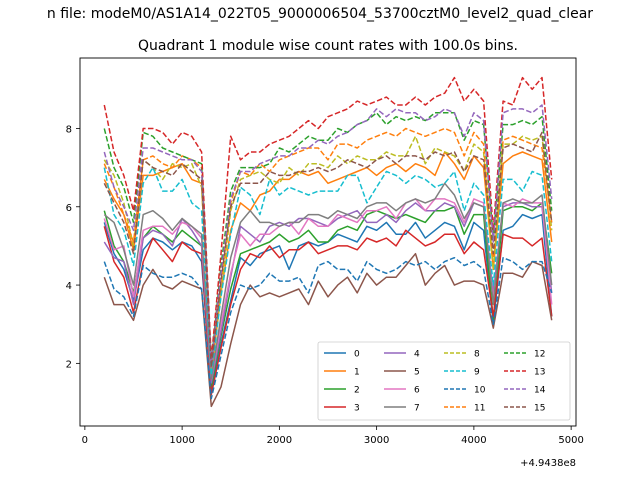  What do you see at coordinates (444, 381) in the screenshot?
I see `legend-frame` at bounding box center [444, 381].